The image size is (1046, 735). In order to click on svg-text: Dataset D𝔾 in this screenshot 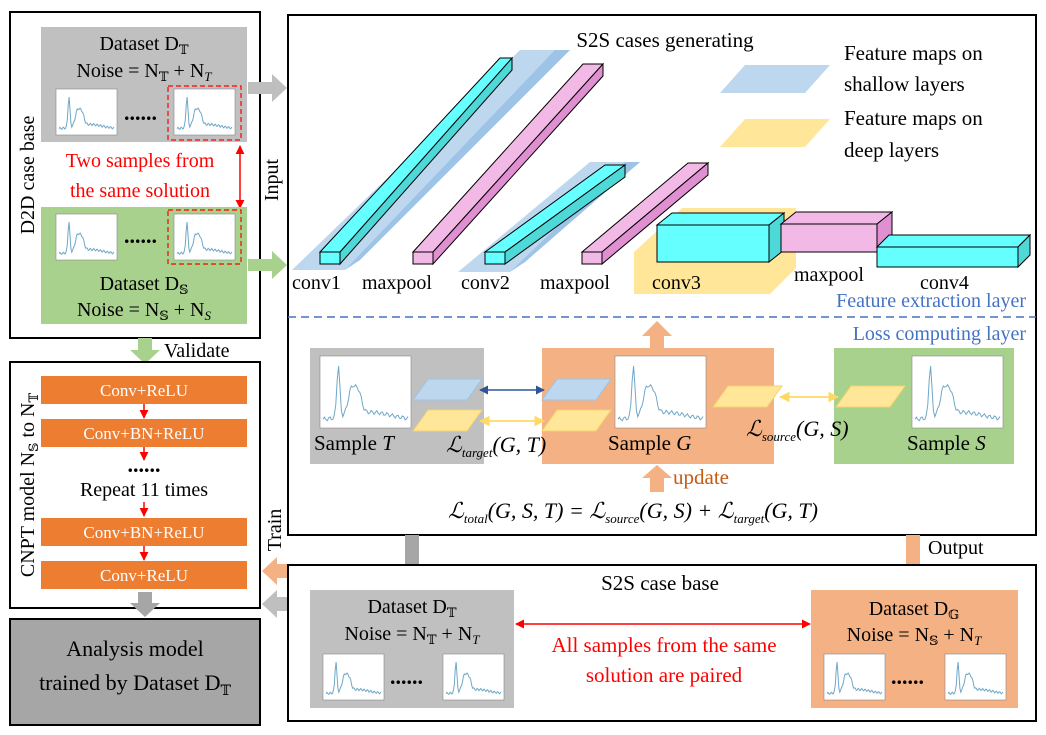, I will do `click(914, 610)`.